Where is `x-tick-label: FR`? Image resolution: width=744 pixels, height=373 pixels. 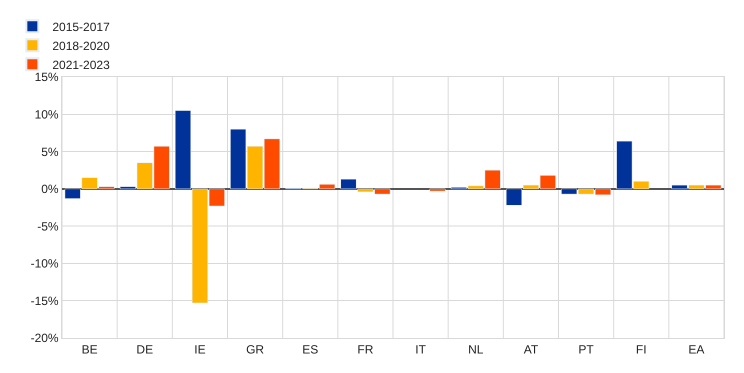
x-tick-label: FR is located at coordinates (365, 349).